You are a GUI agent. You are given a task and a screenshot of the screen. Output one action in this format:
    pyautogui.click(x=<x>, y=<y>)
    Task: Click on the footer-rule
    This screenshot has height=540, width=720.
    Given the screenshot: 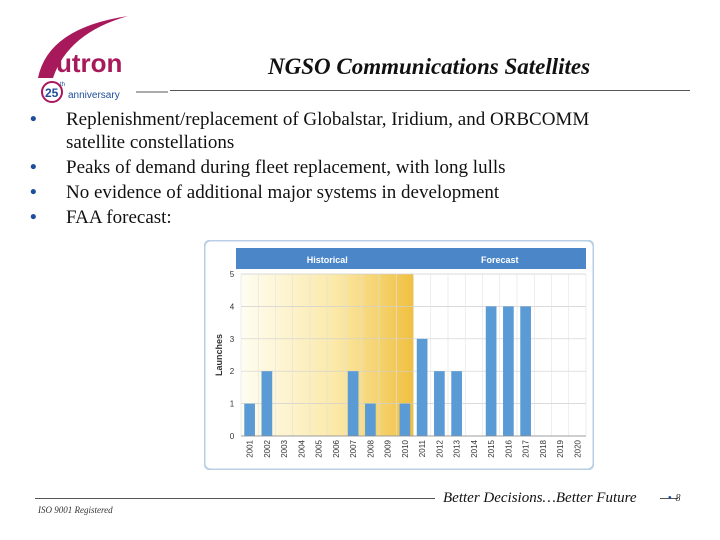 What is the action you would take?
    pyautogui.click(x=235, y=498)
    